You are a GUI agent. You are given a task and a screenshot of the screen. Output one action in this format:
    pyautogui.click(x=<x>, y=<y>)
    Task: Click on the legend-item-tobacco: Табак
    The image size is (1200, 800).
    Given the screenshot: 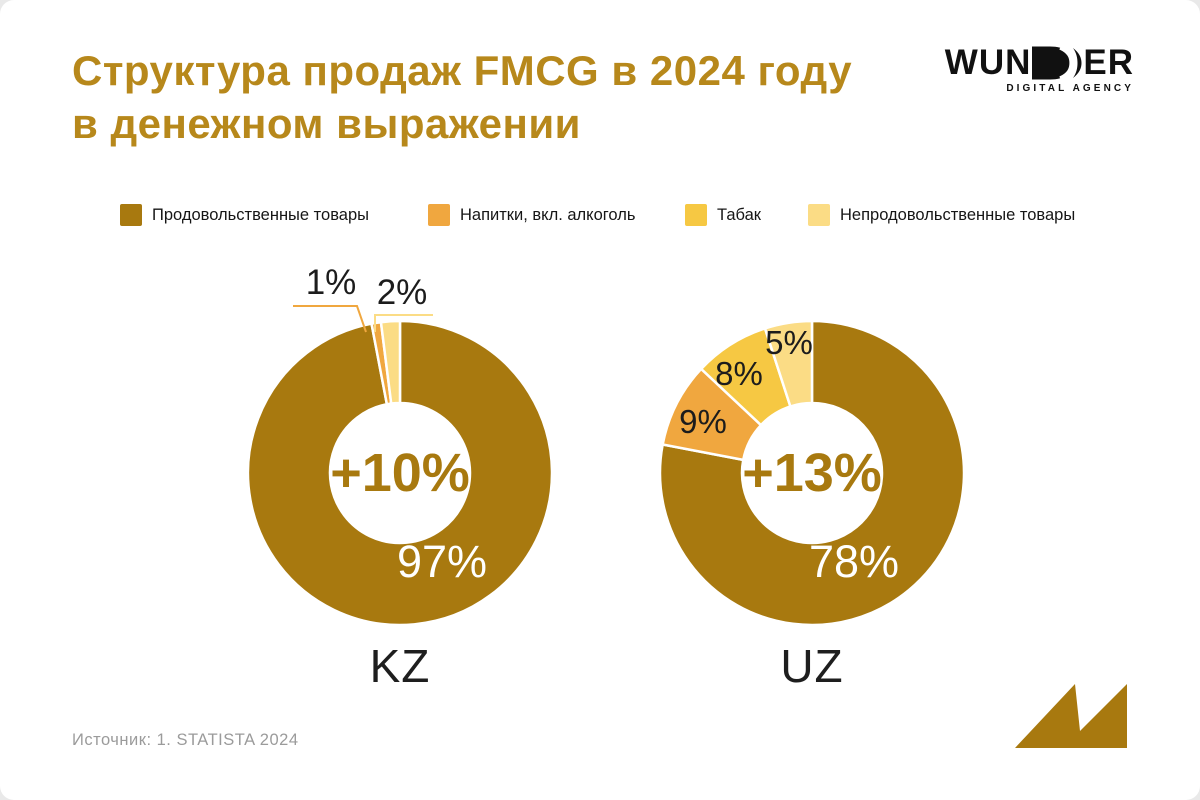 What is the action you would take?
    pyautogui.click(x=723, y=215)
    